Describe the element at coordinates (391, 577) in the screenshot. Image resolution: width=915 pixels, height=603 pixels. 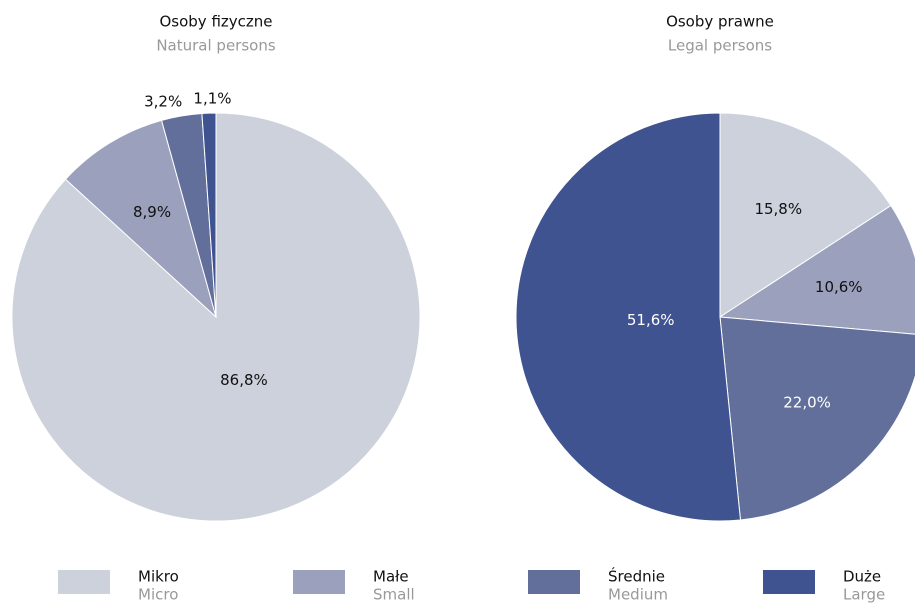
I see `legend-label: Małe` at that location.